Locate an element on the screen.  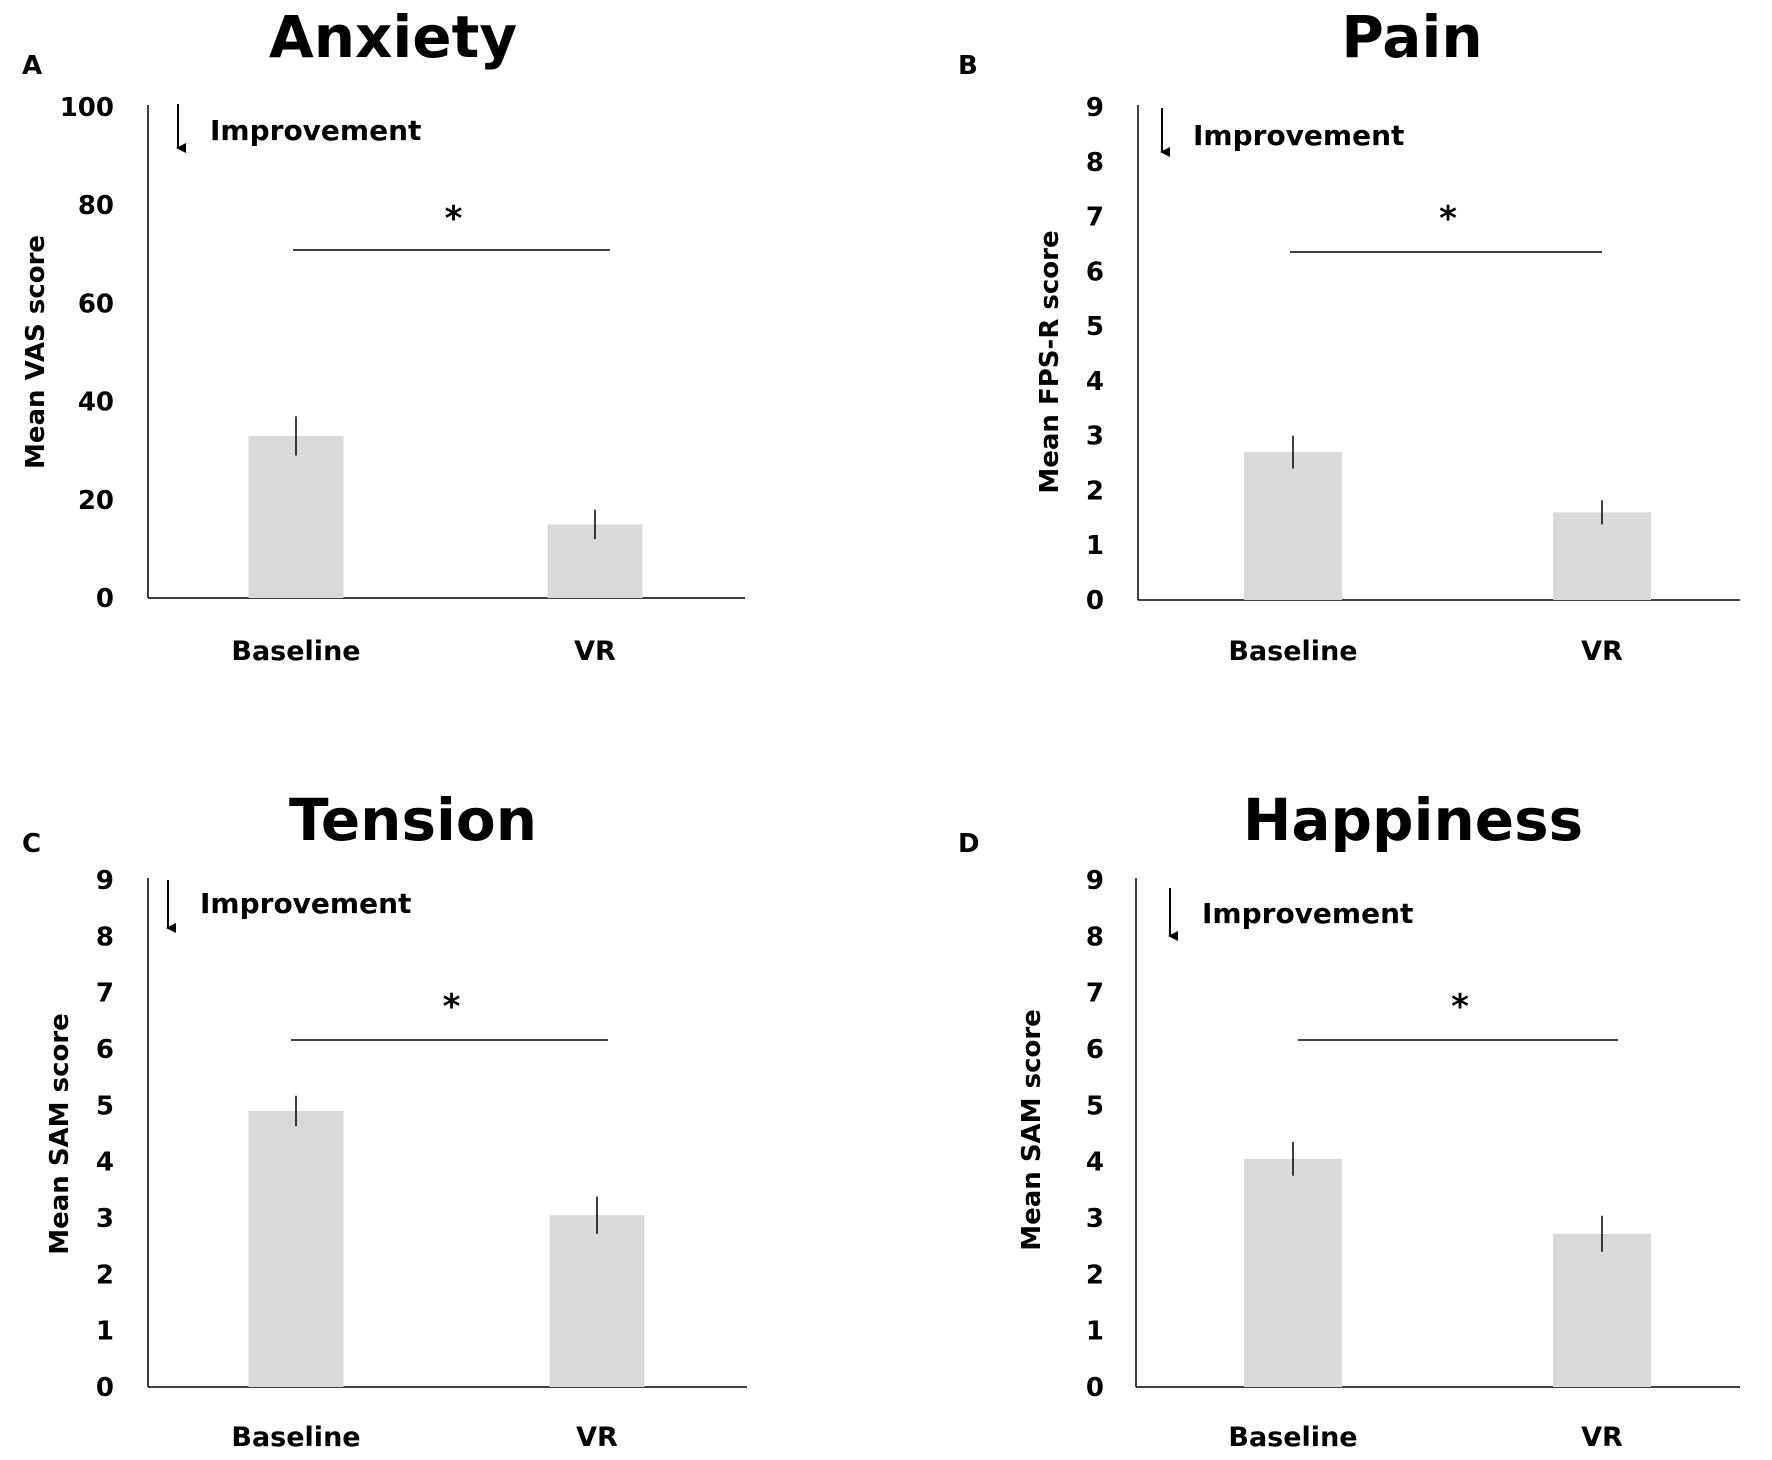
y-axis-label: Mean VAS score is located at coordinates (36, 352).